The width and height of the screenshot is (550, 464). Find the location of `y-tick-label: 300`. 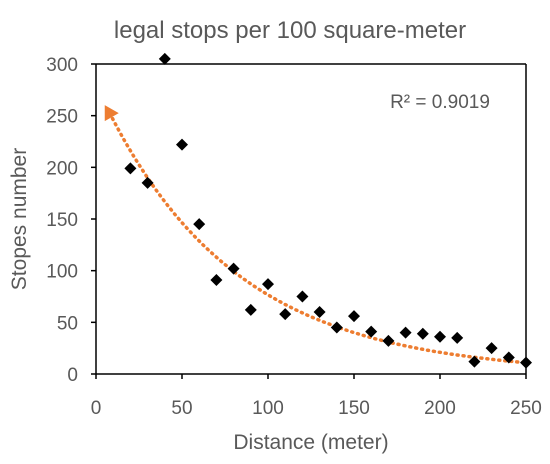

y-tick-label: 300 is located at coordinates (62, 65).